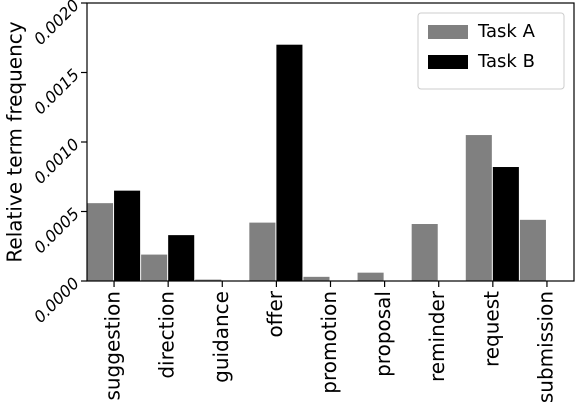  I want to click on x-tick-label-suggestion: suggestion, so click(113, 346).